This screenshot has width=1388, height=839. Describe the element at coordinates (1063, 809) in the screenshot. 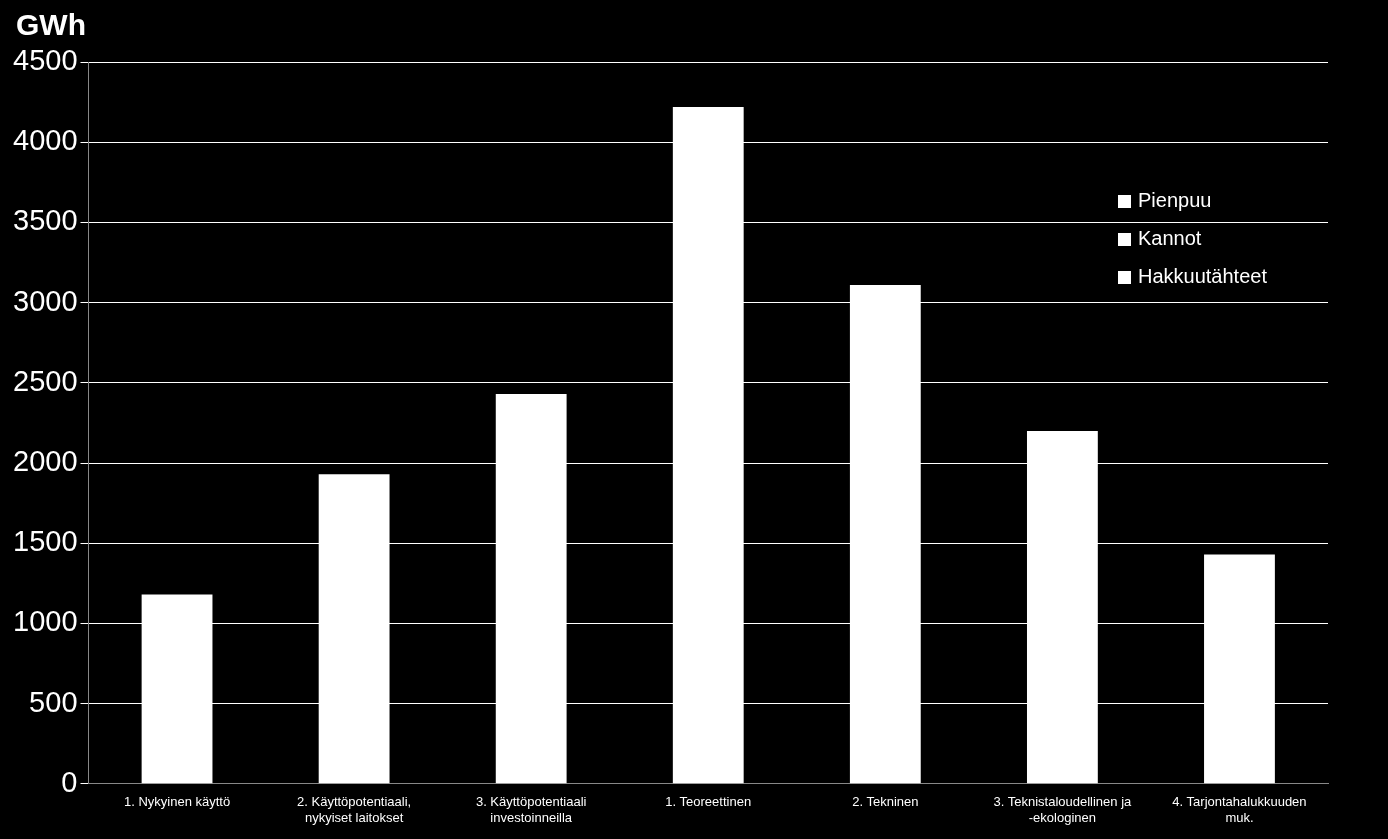

I see `x-tick-label: 3. Teknistaloudellinen ja -ekologinen` at that location.